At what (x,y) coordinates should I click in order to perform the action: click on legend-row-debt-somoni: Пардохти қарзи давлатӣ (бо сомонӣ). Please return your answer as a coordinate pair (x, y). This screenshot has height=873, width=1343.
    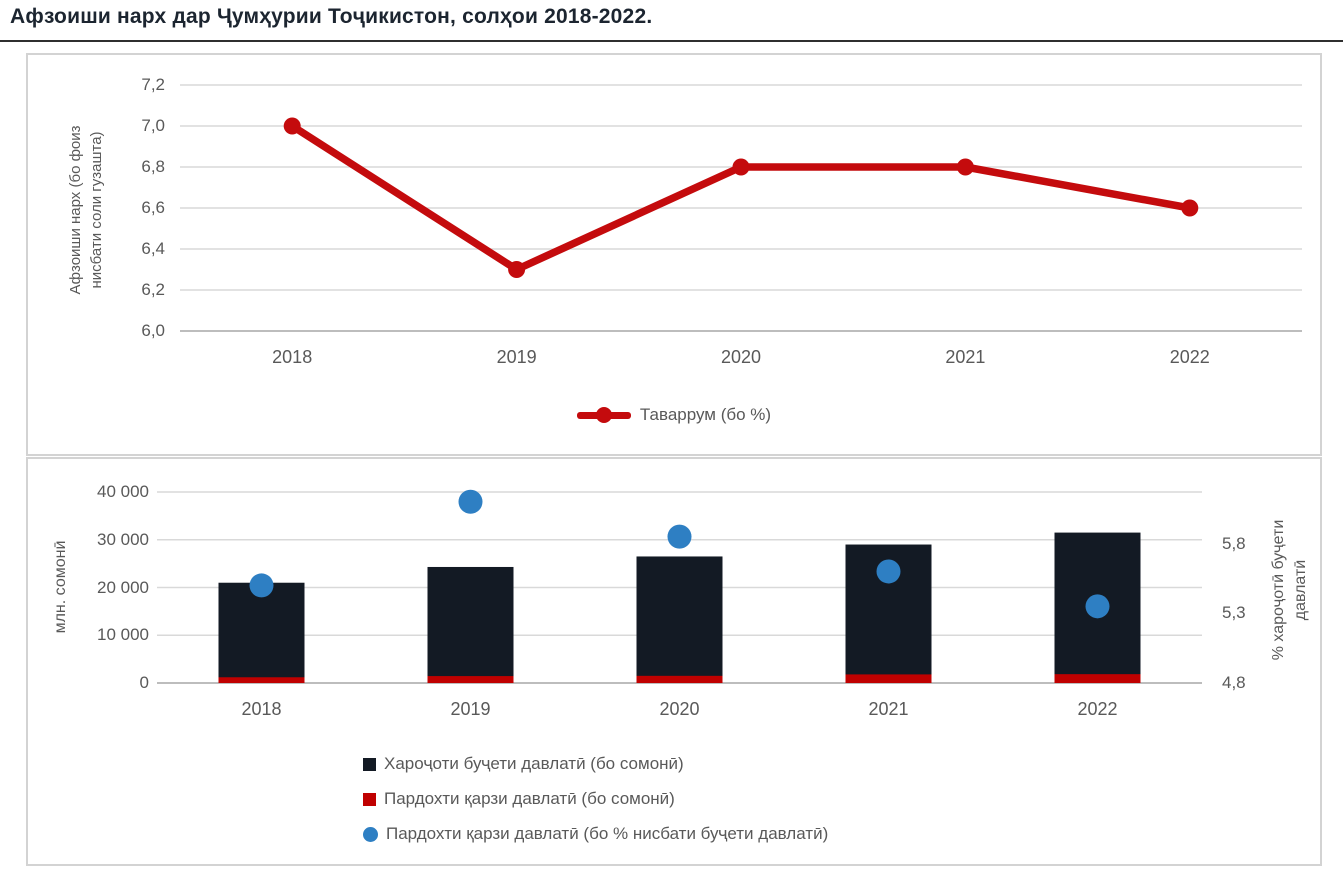
    Looking at the image, I should click on (519, 799).